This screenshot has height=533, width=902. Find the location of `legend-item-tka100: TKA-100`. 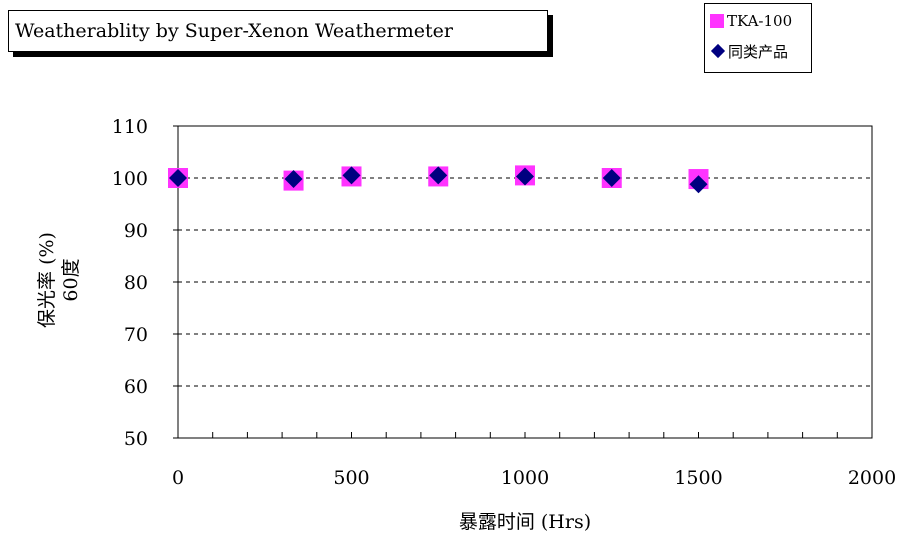

legend-item-tka100: TKA-100 is located at coordinates (751, 21).